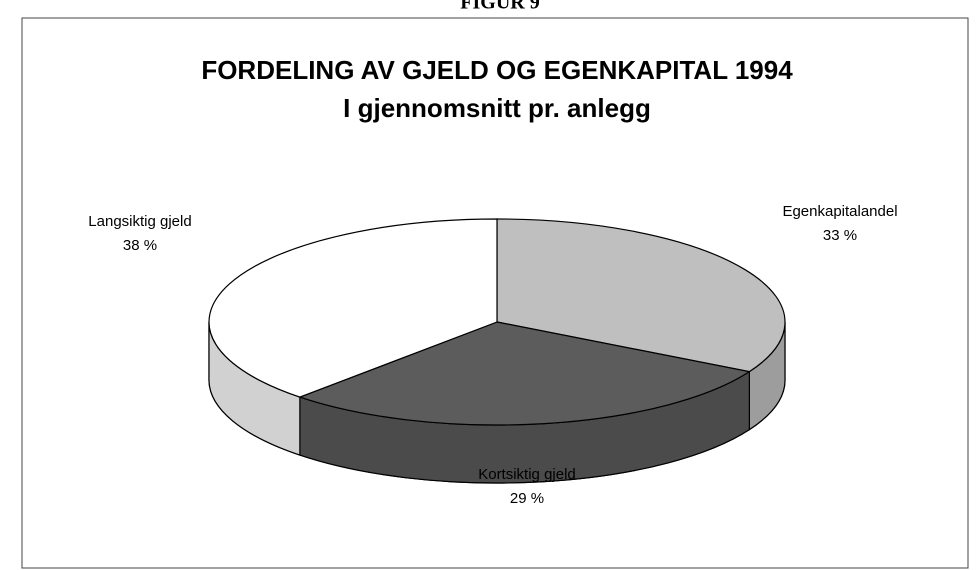 The image size is (976, 570). What do you see at coordinates (840, 235) in the screenshot?
I see `slice-value-label: 33 %` at bounding box center [840, 235].